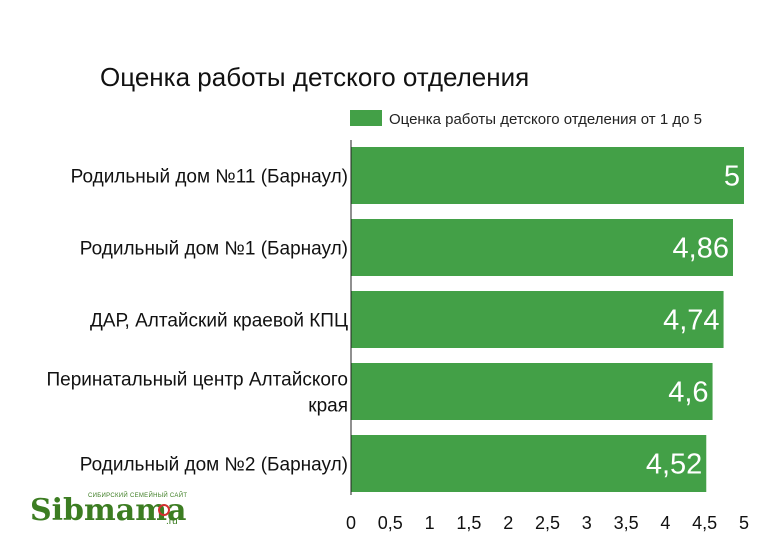 Image resolution: width=770 pixels, height=555 pixels. What do you see at coordinates (164, 510) in the screenshot?
I see `logo-dot-icon` at bounding box center [164, 510].